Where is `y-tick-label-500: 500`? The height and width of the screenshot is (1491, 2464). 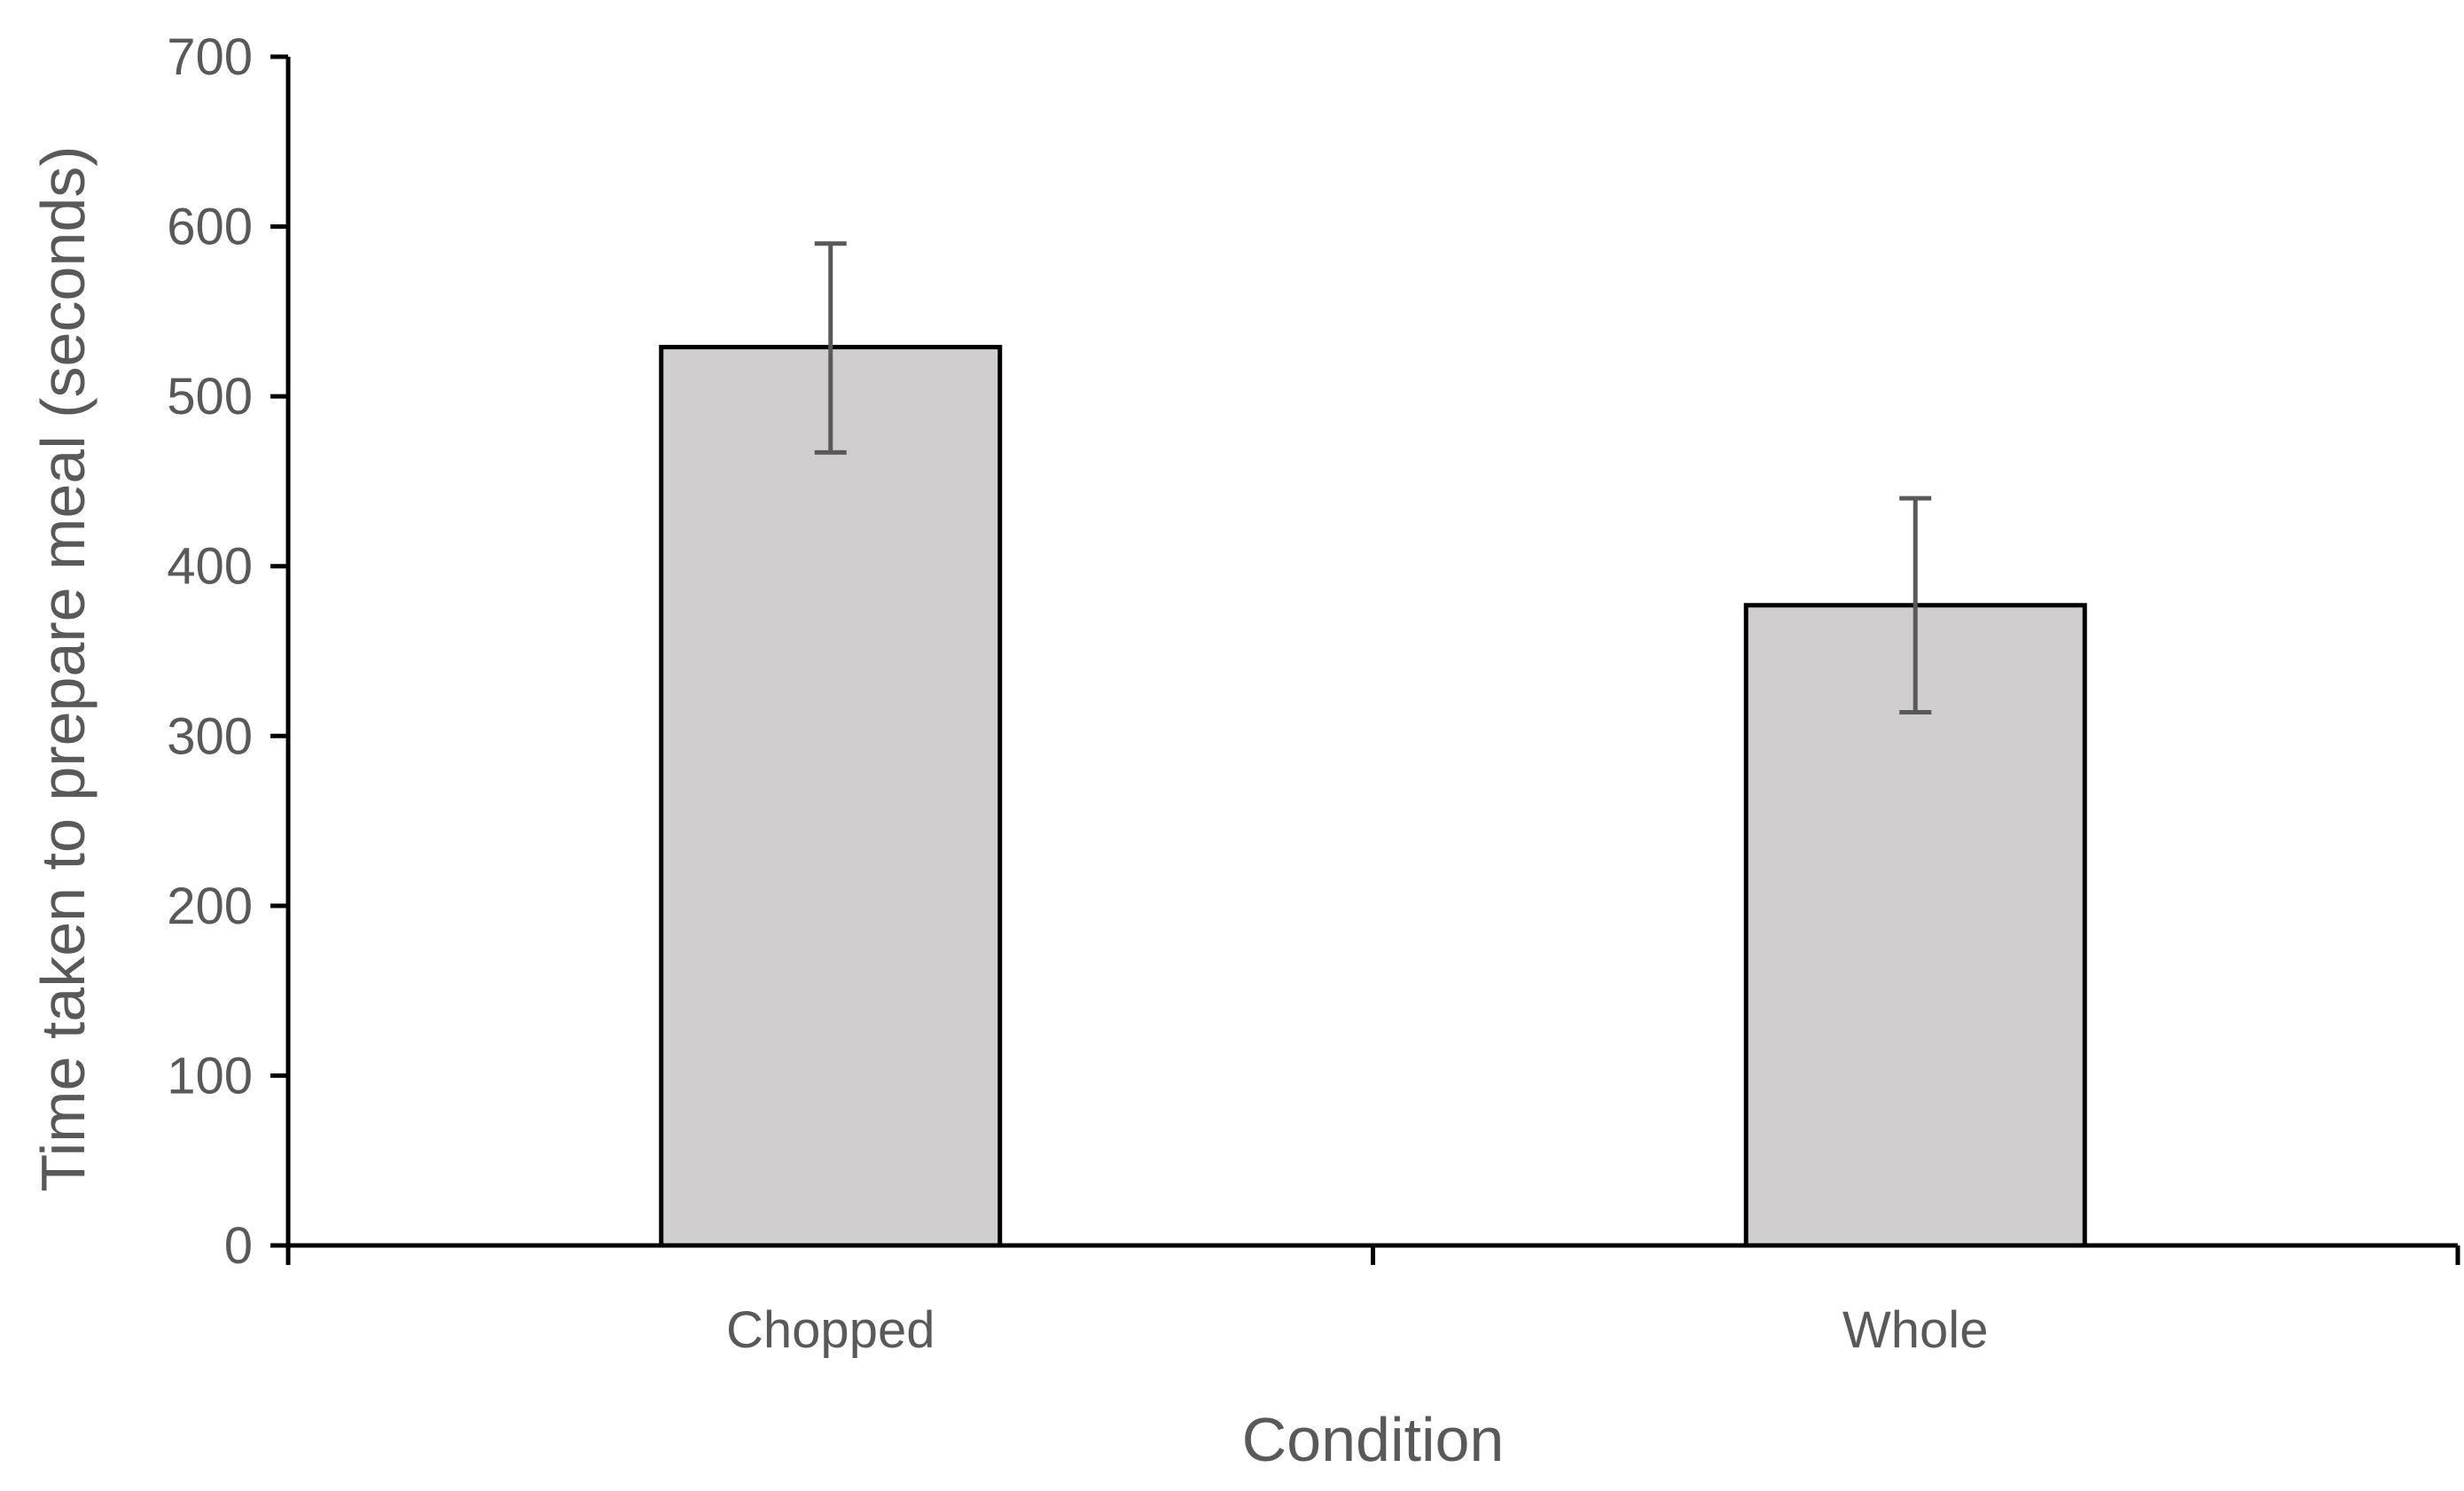
y-tick-label-500: 500 is located at coordinates (210, 396).